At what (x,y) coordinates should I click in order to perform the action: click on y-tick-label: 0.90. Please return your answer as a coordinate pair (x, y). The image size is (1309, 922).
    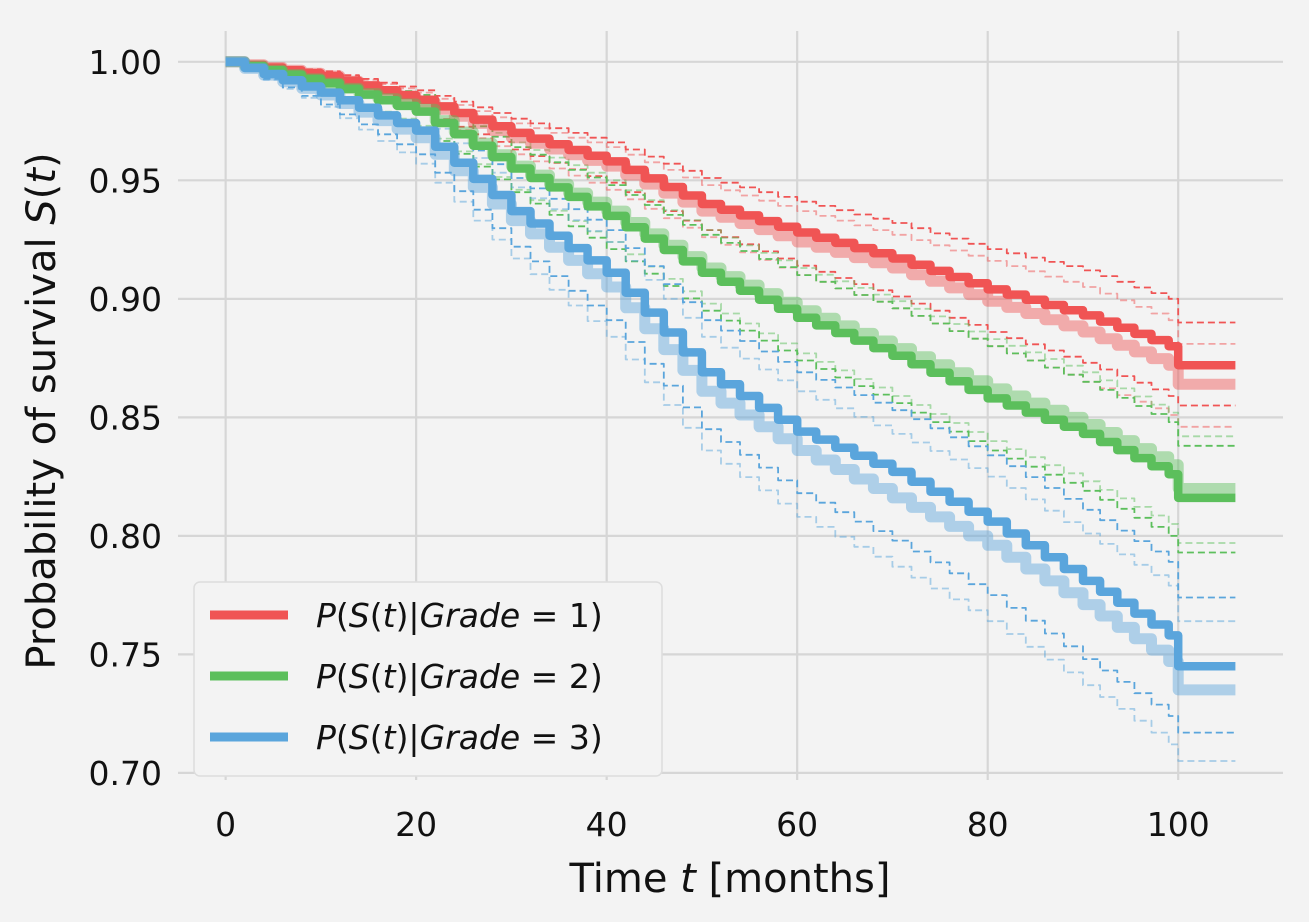
    Looking at the image, I should click on (125, 299).